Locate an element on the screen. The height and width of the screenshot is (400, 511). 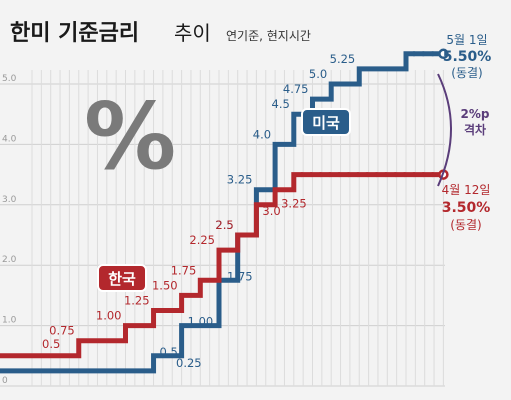
us-annotation: 5월 1일 5.50% (동결) is located at coordinates (467, 56).